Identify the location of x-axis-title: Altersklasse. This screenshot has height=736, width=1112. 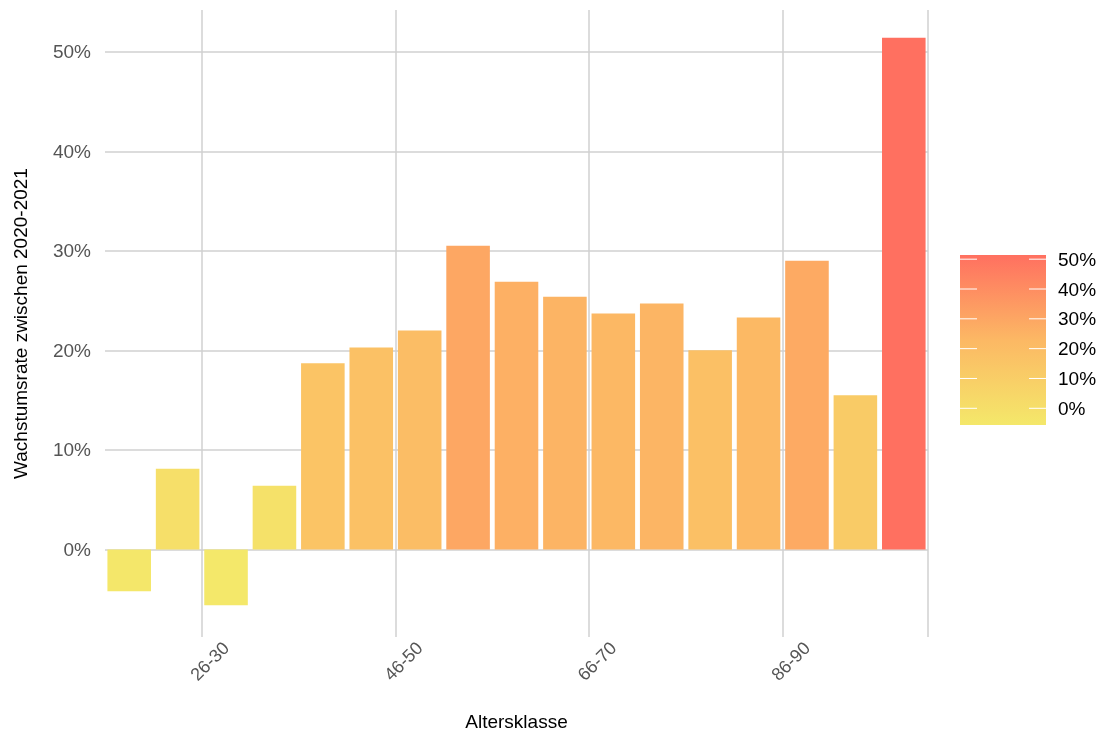
(516, 721).